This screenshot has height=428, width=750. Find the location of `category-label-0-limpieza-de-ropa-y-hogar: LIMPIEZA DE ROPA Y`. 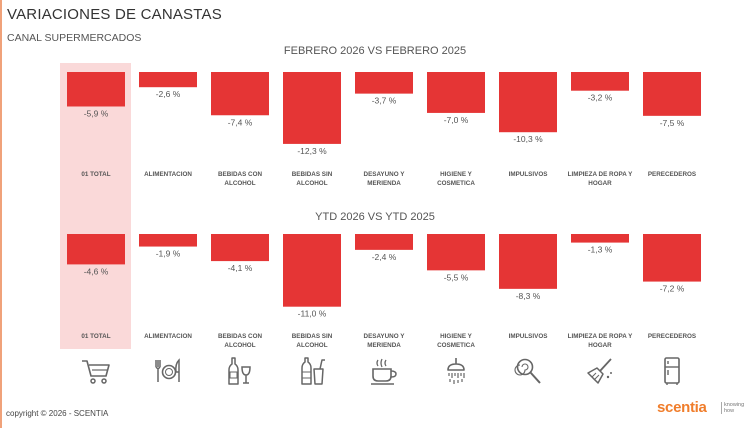

category-label-0-limpieza-de-ropa-y-hogar: LIMPIEZA DE ROPA Y is located at coordinates (601, 174).